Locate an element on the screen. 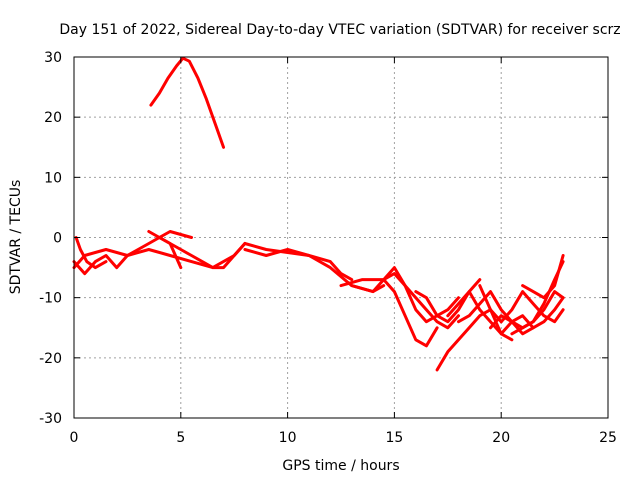 The height and width of the screenshot is (480, 640). x-tick-label: 25 is located at coordinates (608, 438).